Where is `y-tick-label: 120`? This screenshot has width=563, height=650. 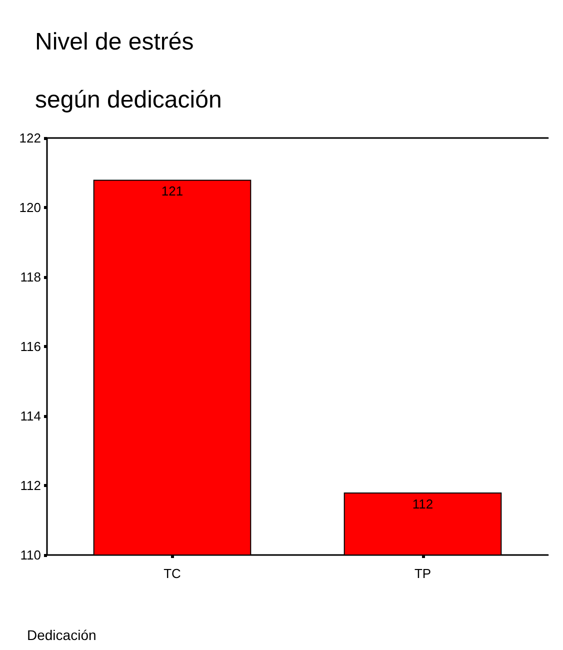 y-tick-label: 120 is located at coordinates (30, 207).